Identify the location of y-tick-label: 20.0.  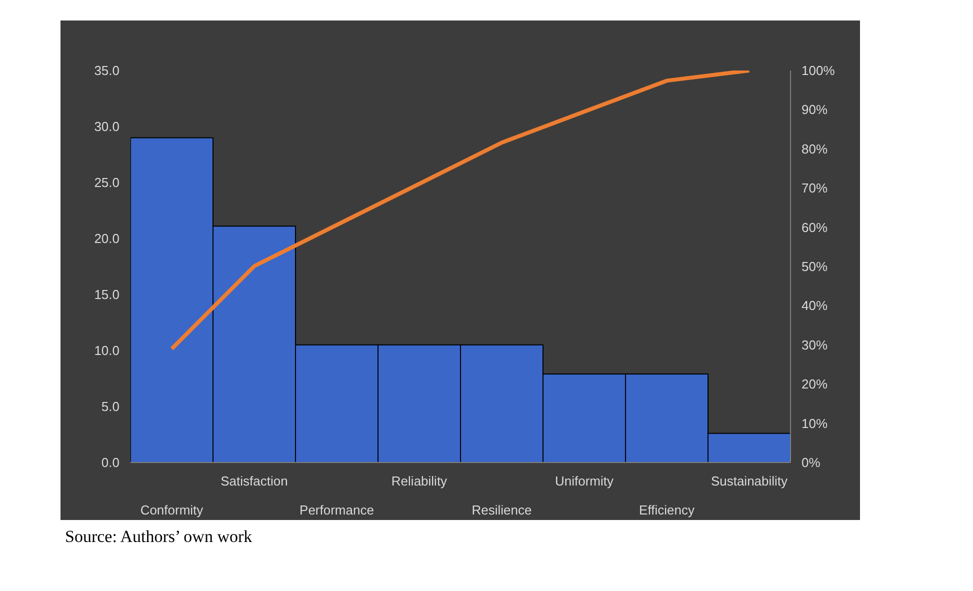
(107, 238).